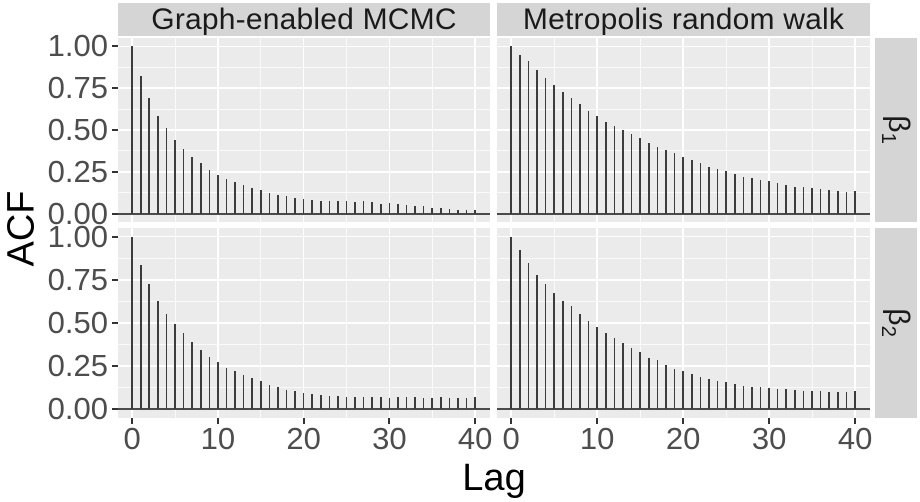  Describe the element at coordinates (494, 478) in the screenshot. I see `x-axis-title: Lag` at that location.